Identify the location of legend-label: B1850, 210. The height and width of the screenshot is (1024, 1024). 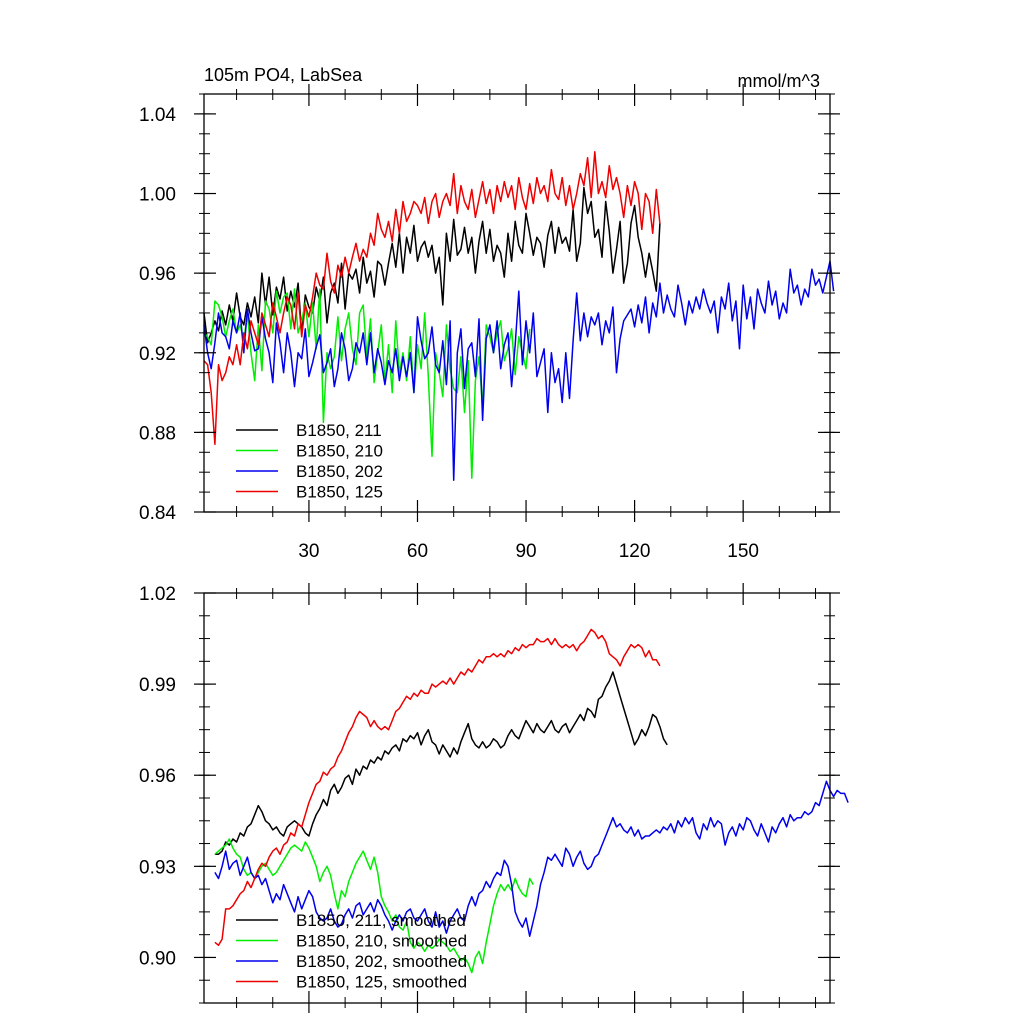
(339, 451).